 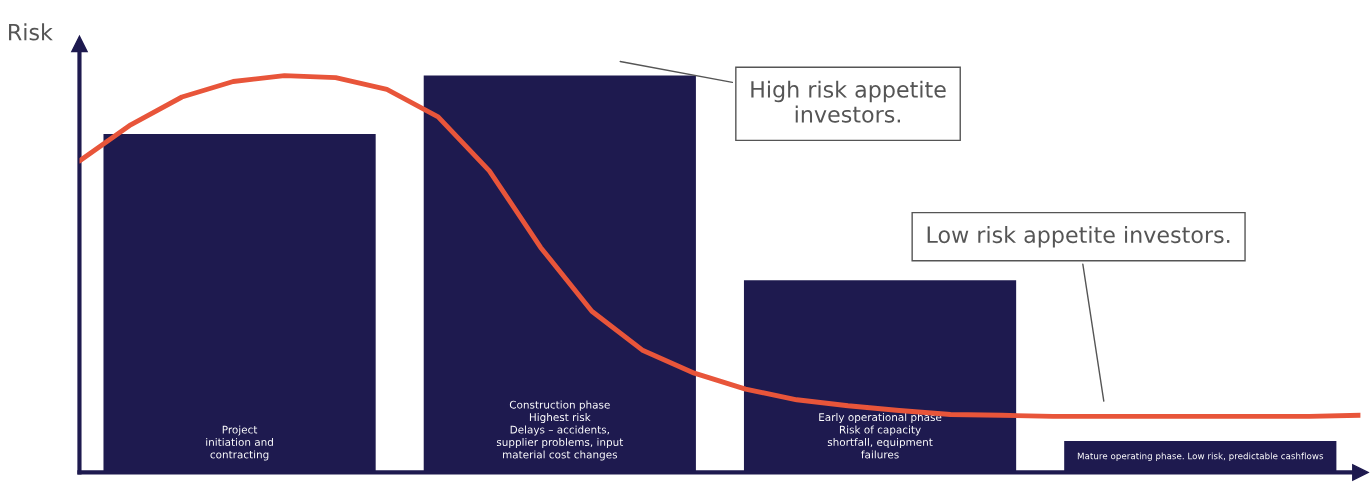 I want to click on category-label: Project initiation and contracting, so click(x=239, y=443).